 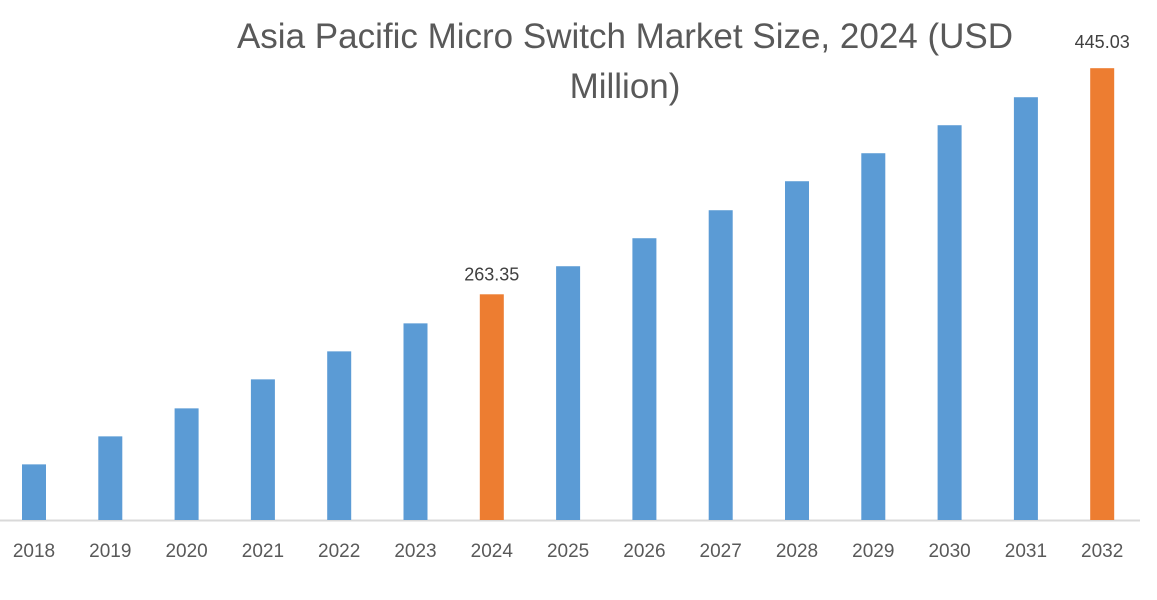 What do you see at coordinates (1102, 551) in the screenshot?
I see `x-tick-label-2032: 2032` at bounding box center [1102, 551].